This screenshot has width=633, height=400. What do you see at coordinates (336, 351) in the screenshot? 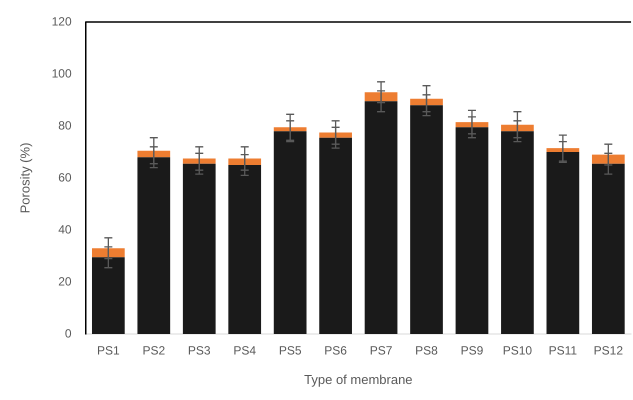
I see `x-tick-label: PS6` at bounding box center [336, 351].